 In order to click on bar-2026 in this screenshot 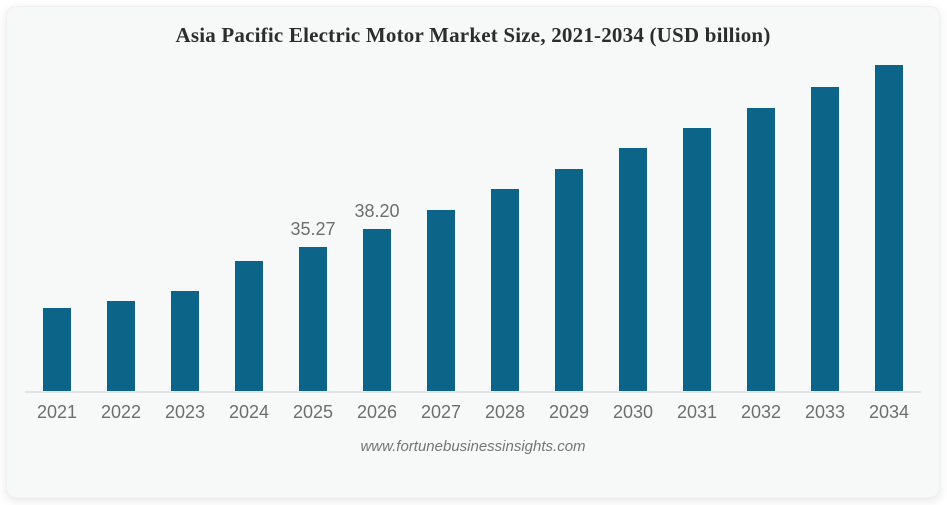, I will do `click(377, 310)`.